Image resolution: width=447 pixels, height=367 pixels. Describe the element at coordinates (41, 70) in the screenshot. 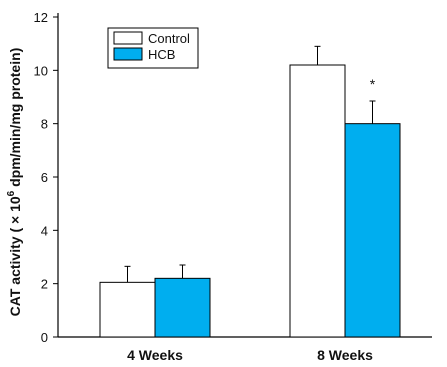

I see `y-tick-label: 10` at that location.